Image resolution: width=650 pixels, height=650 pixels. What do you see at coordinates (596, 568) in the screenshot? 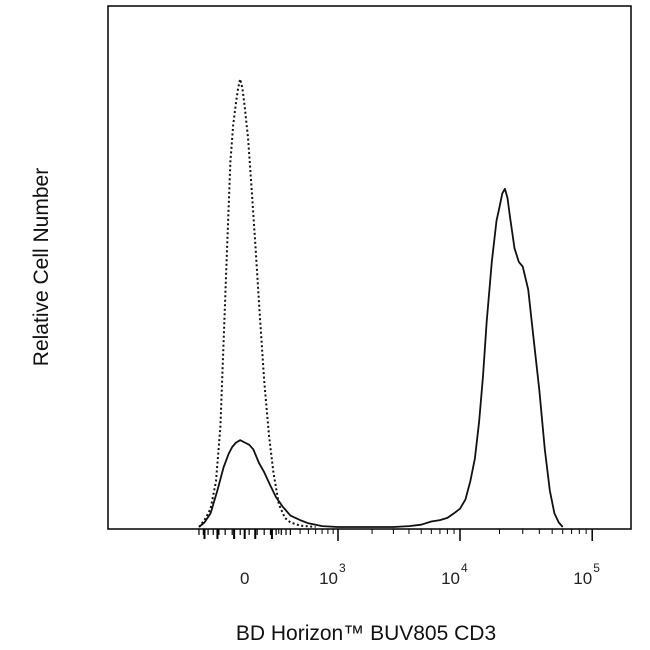
I see `x-tick-label-exponent: 5` at bounding box center [596, 568].